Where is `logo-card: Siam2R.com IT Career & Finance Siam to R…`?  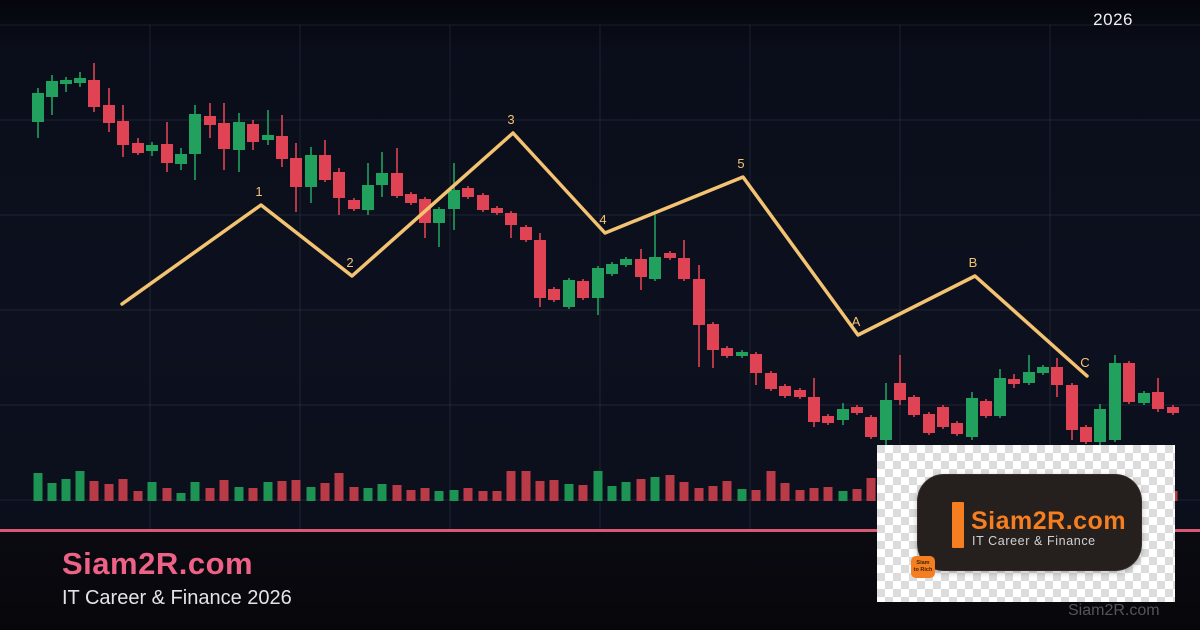 logo-card: Siam2R.com IT Career & Finance Siam to R… is located at coordinates (1026, 523).